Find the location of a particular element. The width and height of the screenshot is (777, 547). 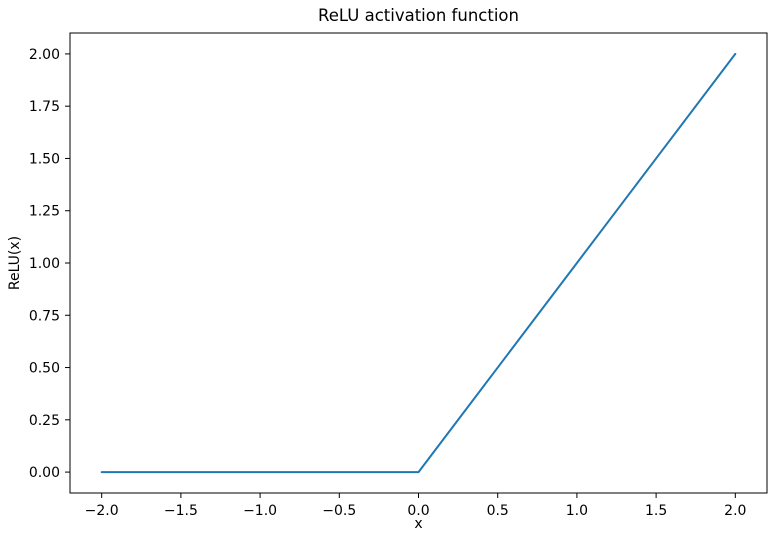

x-tick-label: −1.0 is located at coordinates (260, 511).